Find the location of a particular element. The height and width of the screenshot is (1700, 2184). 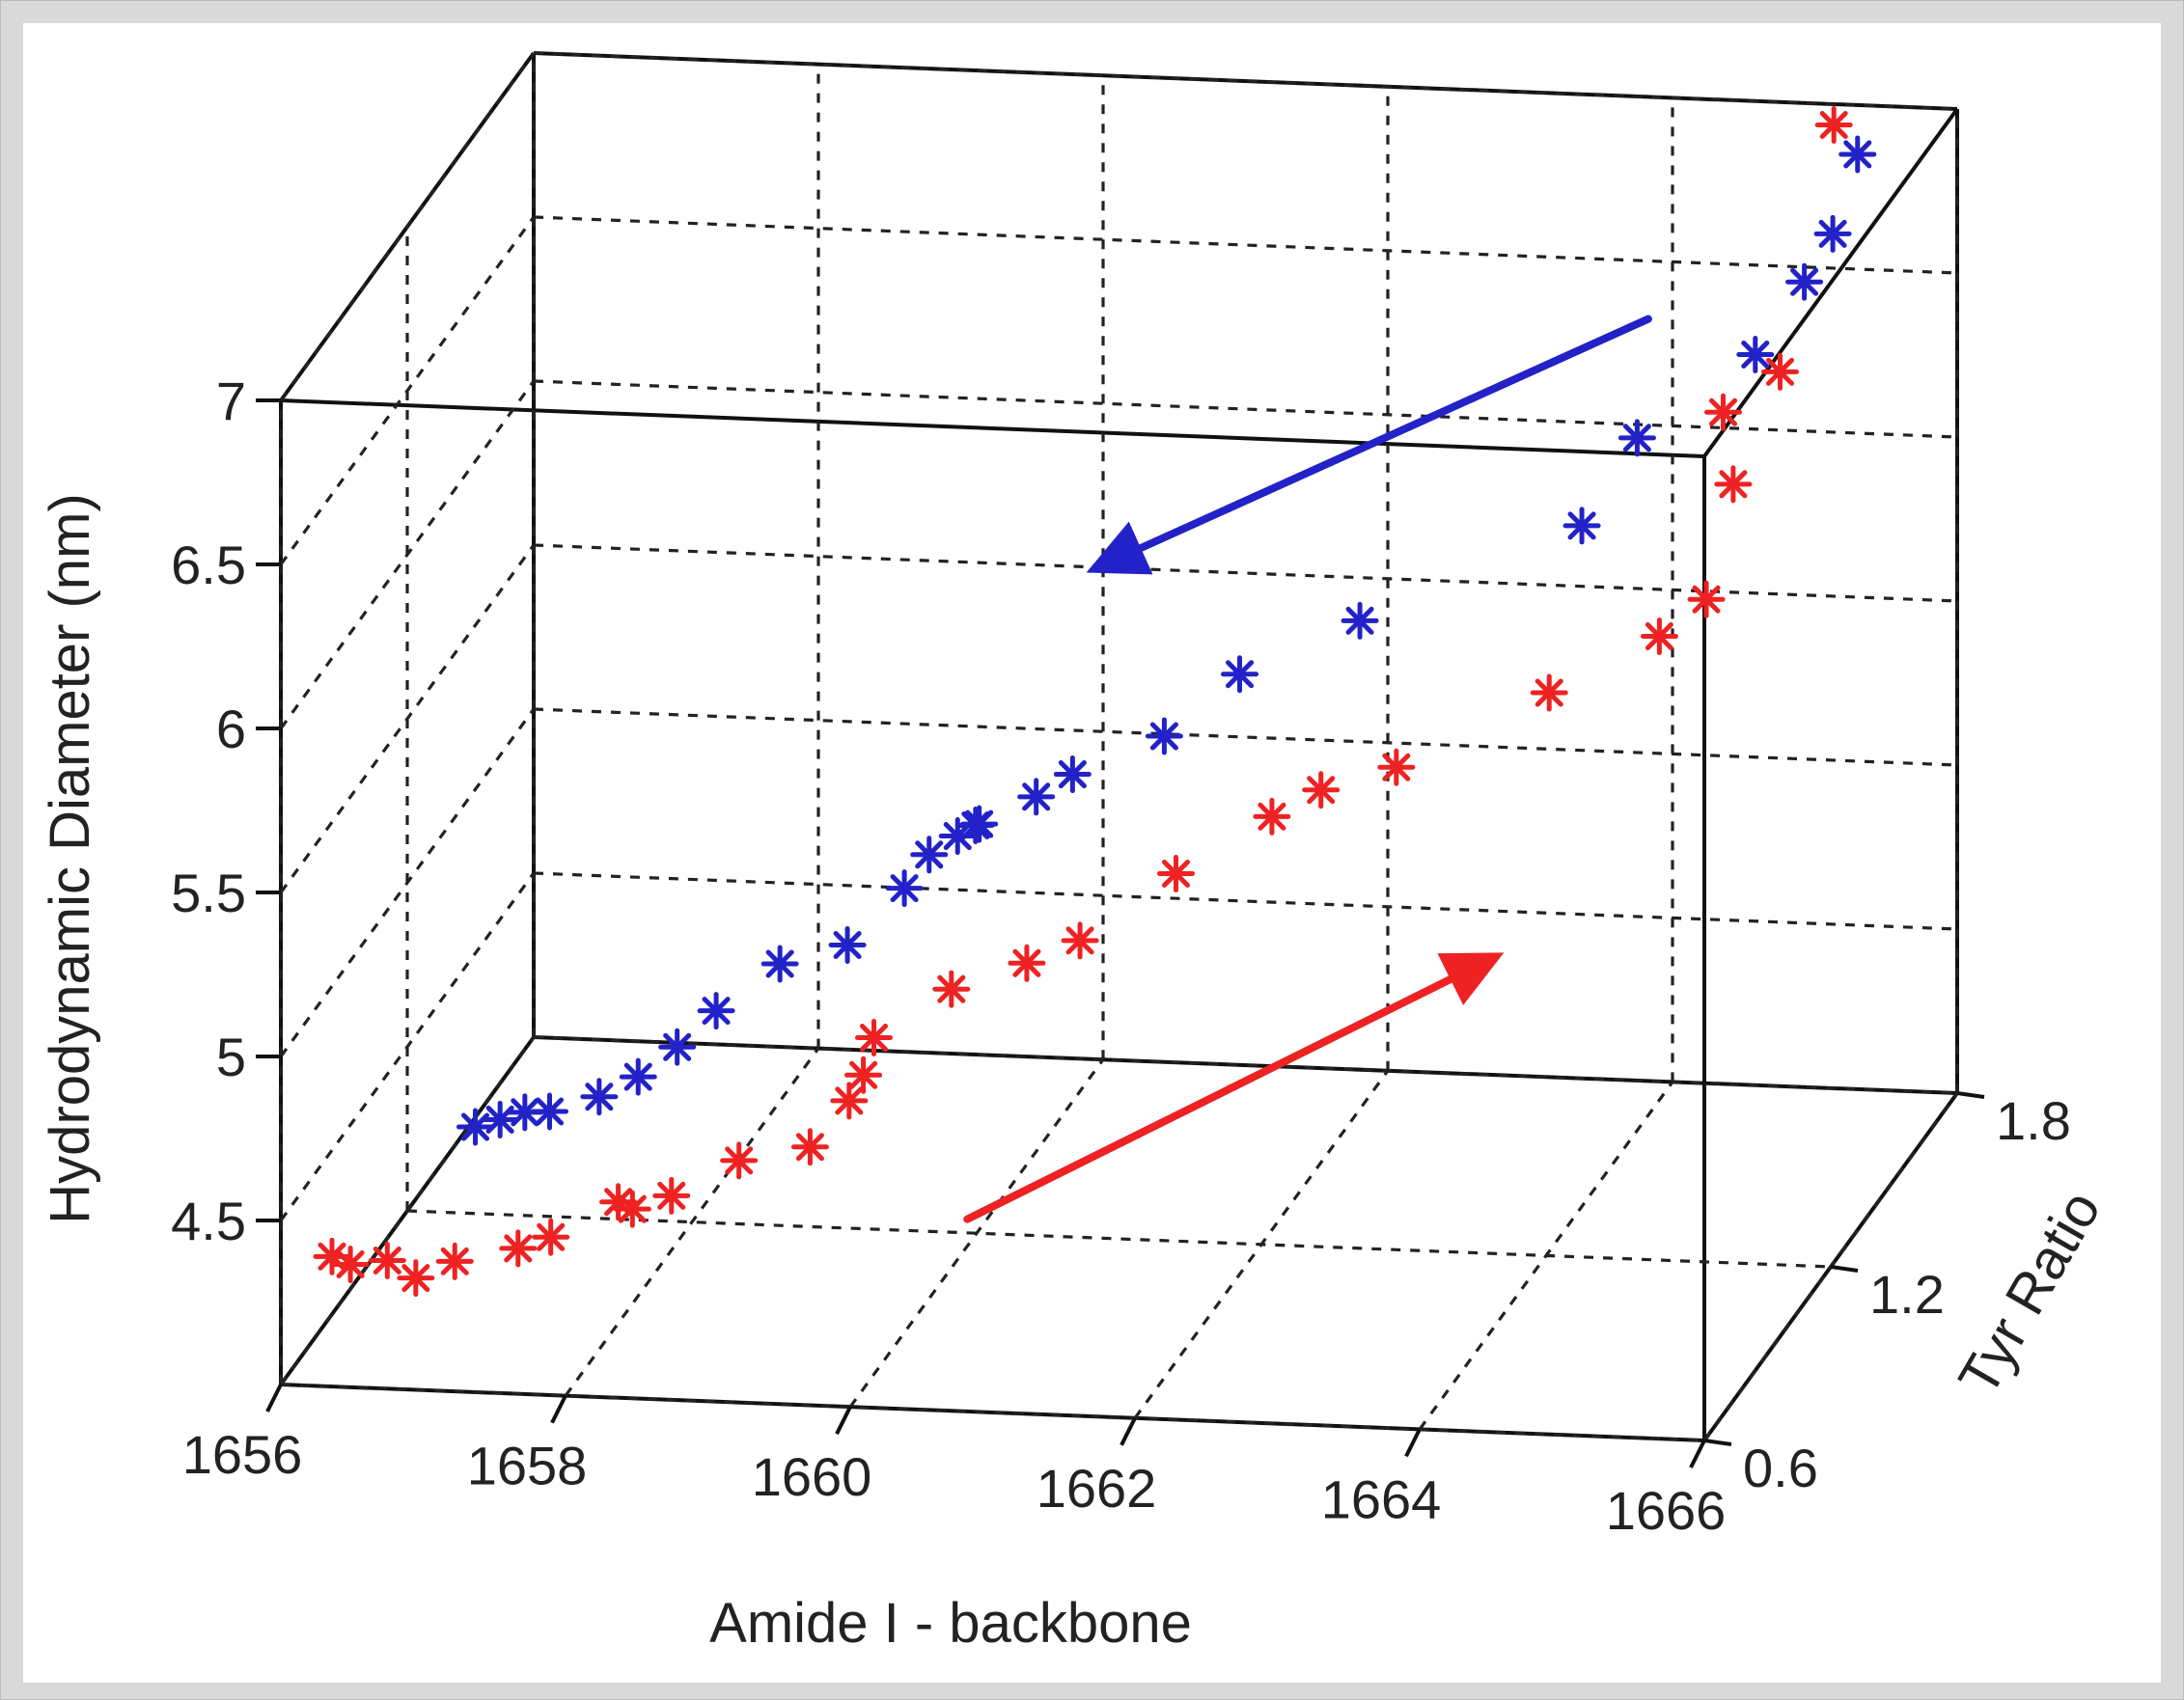

z-axis-label: Hydrodynamic Diameter (nm) is located at coordinates (70, 858).